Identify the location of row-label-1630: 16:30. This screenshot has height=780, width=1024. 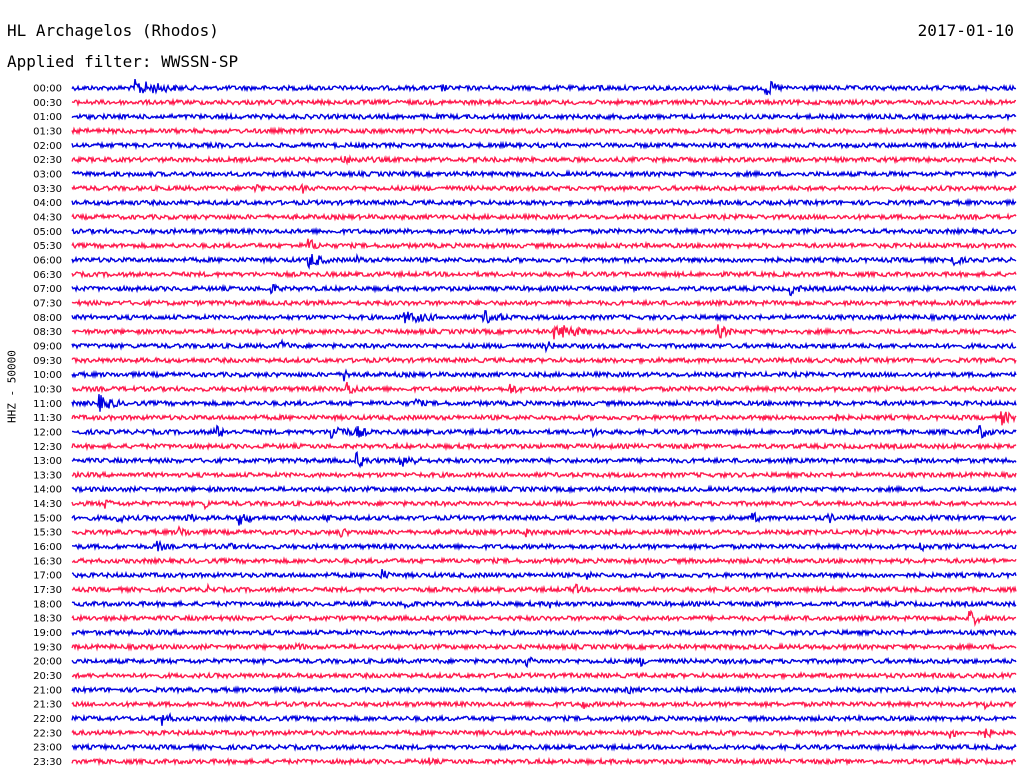
(47, 561).